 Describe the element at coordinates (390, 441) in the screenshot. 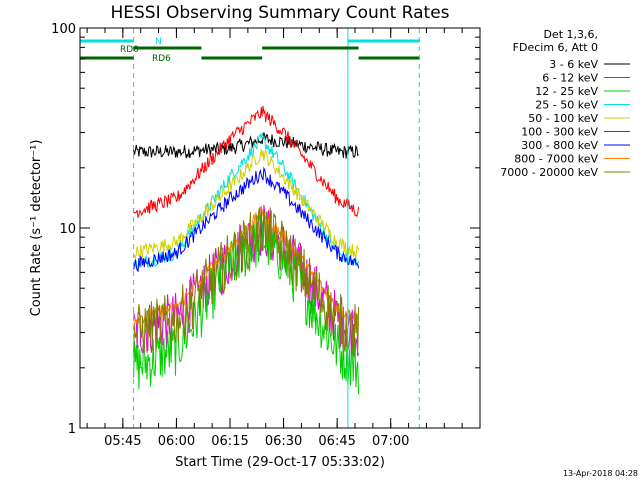

I see `x-tick-label: 07:00` at that location.